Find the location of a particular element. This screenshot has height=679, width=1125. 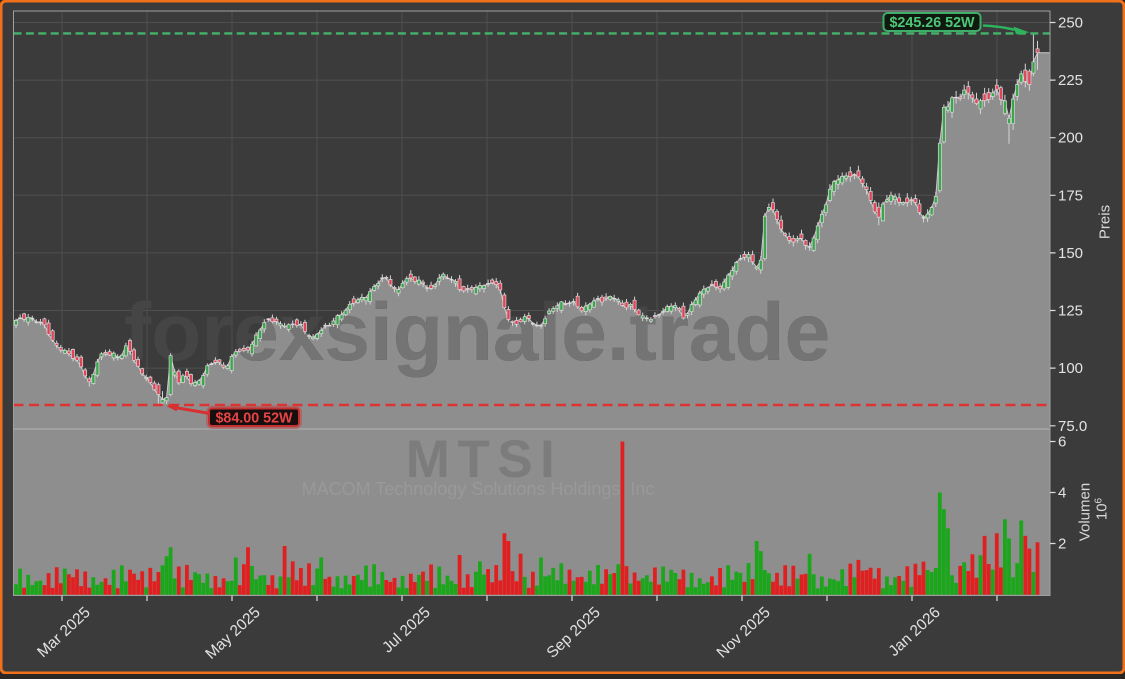

svg-text: 2 is located at coordinates (1062, 544).